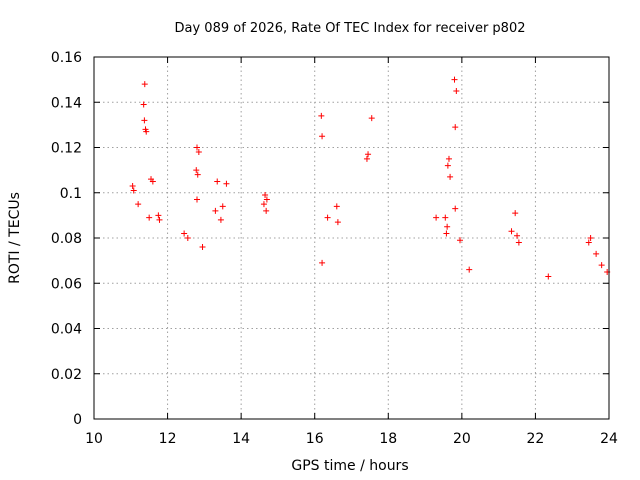 This screenshot has height=480, width=640. What do you see at coordinates (66, 239) in the screenshot?
I see `y-tick-label: 0.08` at bounding box center [66, 239].